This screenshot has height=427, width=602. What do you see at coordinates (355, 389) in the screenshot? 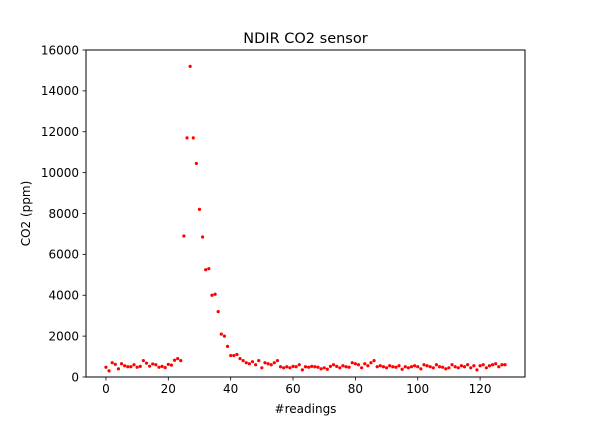
I see `x-tick-label: 80` at bounding box center [355, 389].